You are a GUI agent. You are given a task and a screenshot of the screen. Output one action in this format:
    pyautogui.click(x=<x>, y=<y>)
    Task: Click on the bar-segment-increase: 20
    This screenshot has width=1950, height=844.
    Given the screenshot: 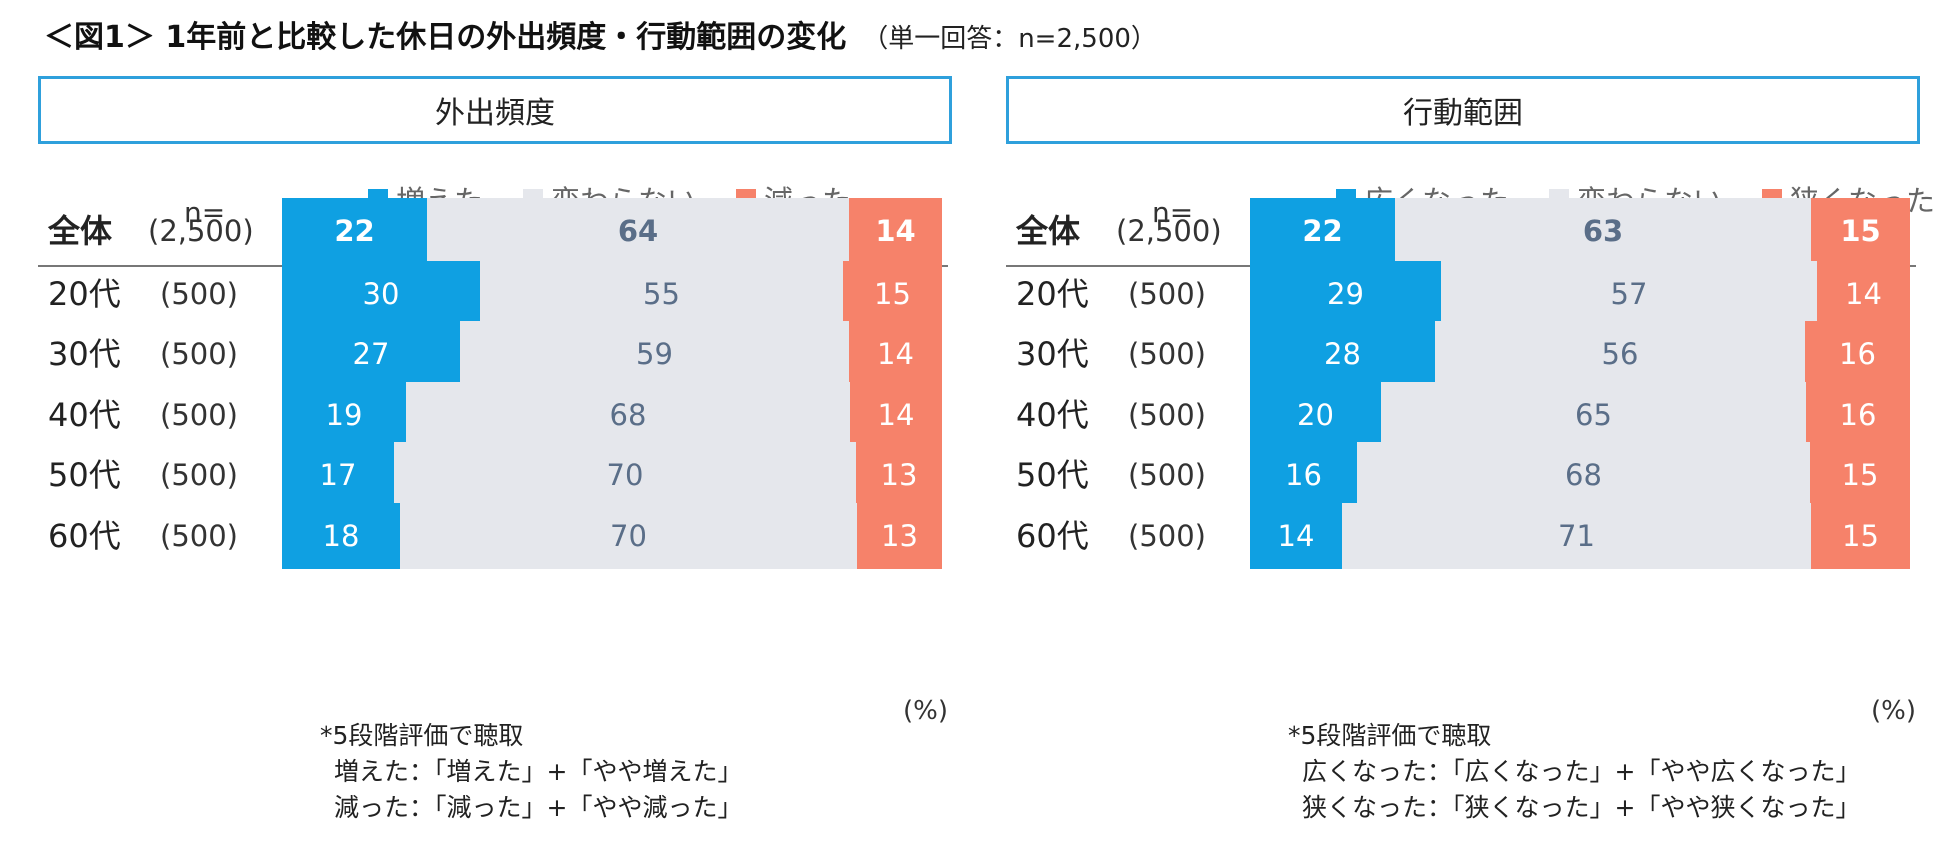 What is the action you would take?
    pyautogui.click(x=1315, y=414)
    